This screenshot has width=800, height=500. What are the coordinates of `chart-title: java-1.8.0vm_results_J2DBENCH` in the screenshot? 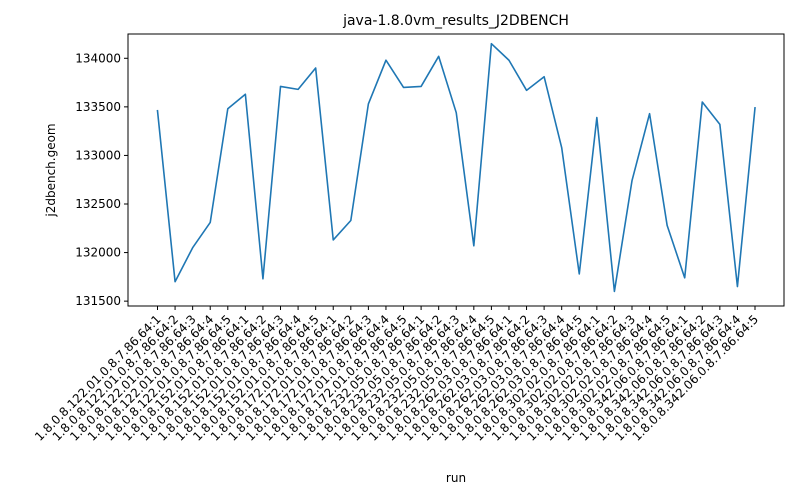 It's located at (455, 21).